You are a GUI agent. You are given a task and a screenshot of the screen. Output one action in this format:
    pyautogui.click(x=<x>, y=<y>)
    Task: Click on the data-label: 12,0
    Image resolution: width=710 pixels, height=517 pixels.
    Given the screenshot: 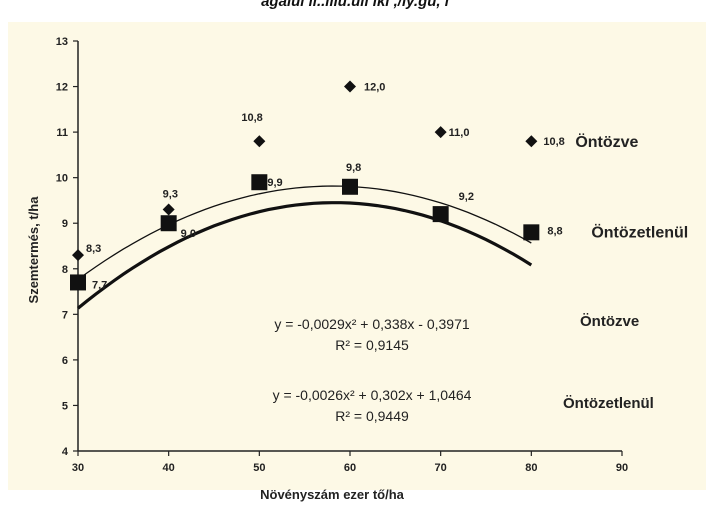 What is the action you would take?
    pyautogui.click(x=374, y=88)
    